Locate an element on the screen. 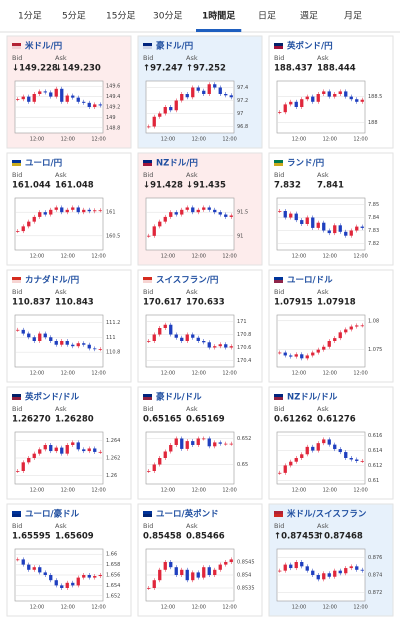  pair-title: ランド/円 is located at coordinates (305, 164).